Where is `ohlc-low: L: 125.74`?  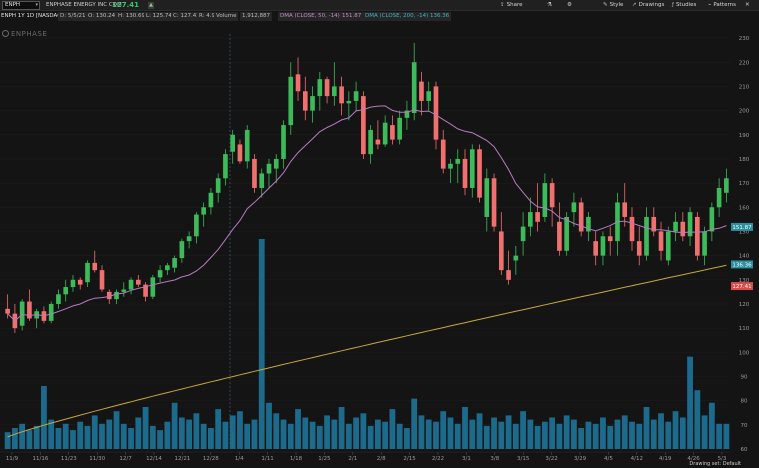 ohlc-low: L: 125.74 is located at coordinates (159, 16).